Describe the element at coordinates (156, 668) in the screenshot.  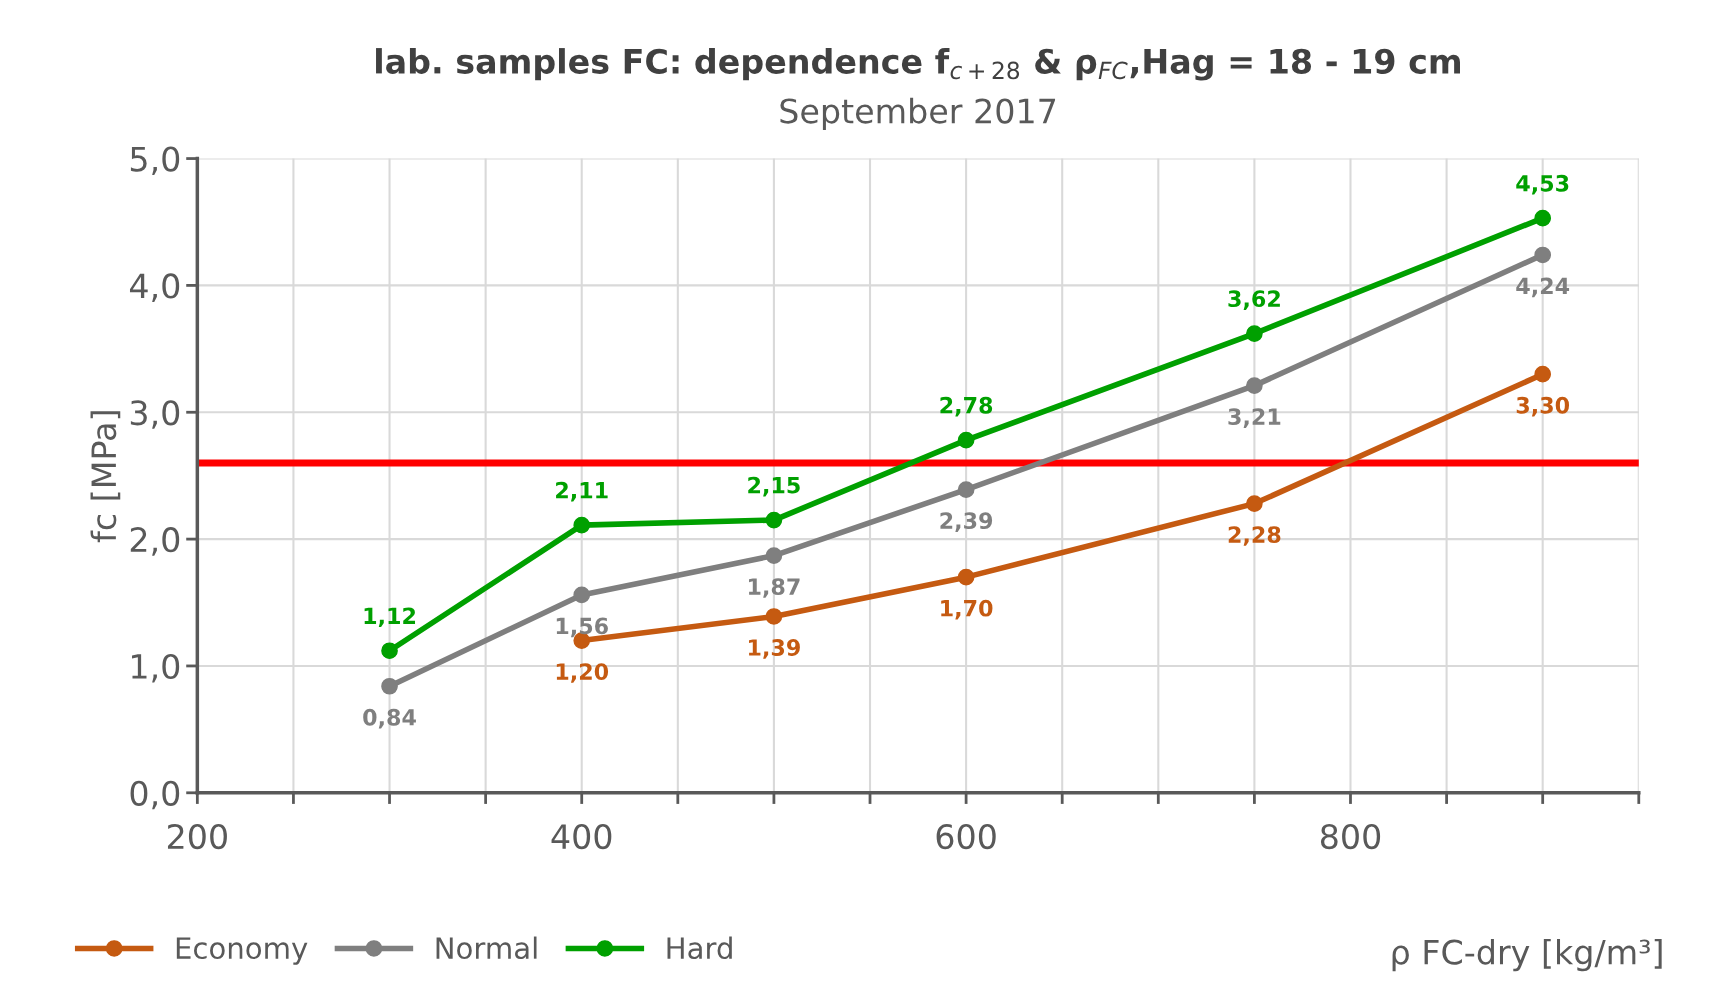
I see `y-tick-label: 1,0` at that location.